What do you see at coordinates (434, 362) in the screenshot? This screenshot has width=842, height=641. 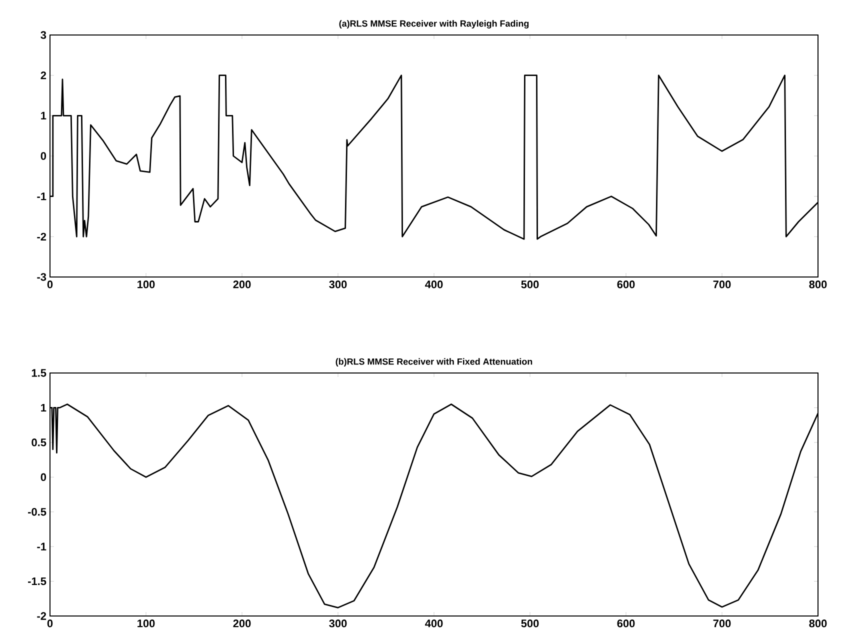 I see `chart-title: (b)RLS MMSE Receiver with Fixed Attenuation` at bounding box center [434, 362].